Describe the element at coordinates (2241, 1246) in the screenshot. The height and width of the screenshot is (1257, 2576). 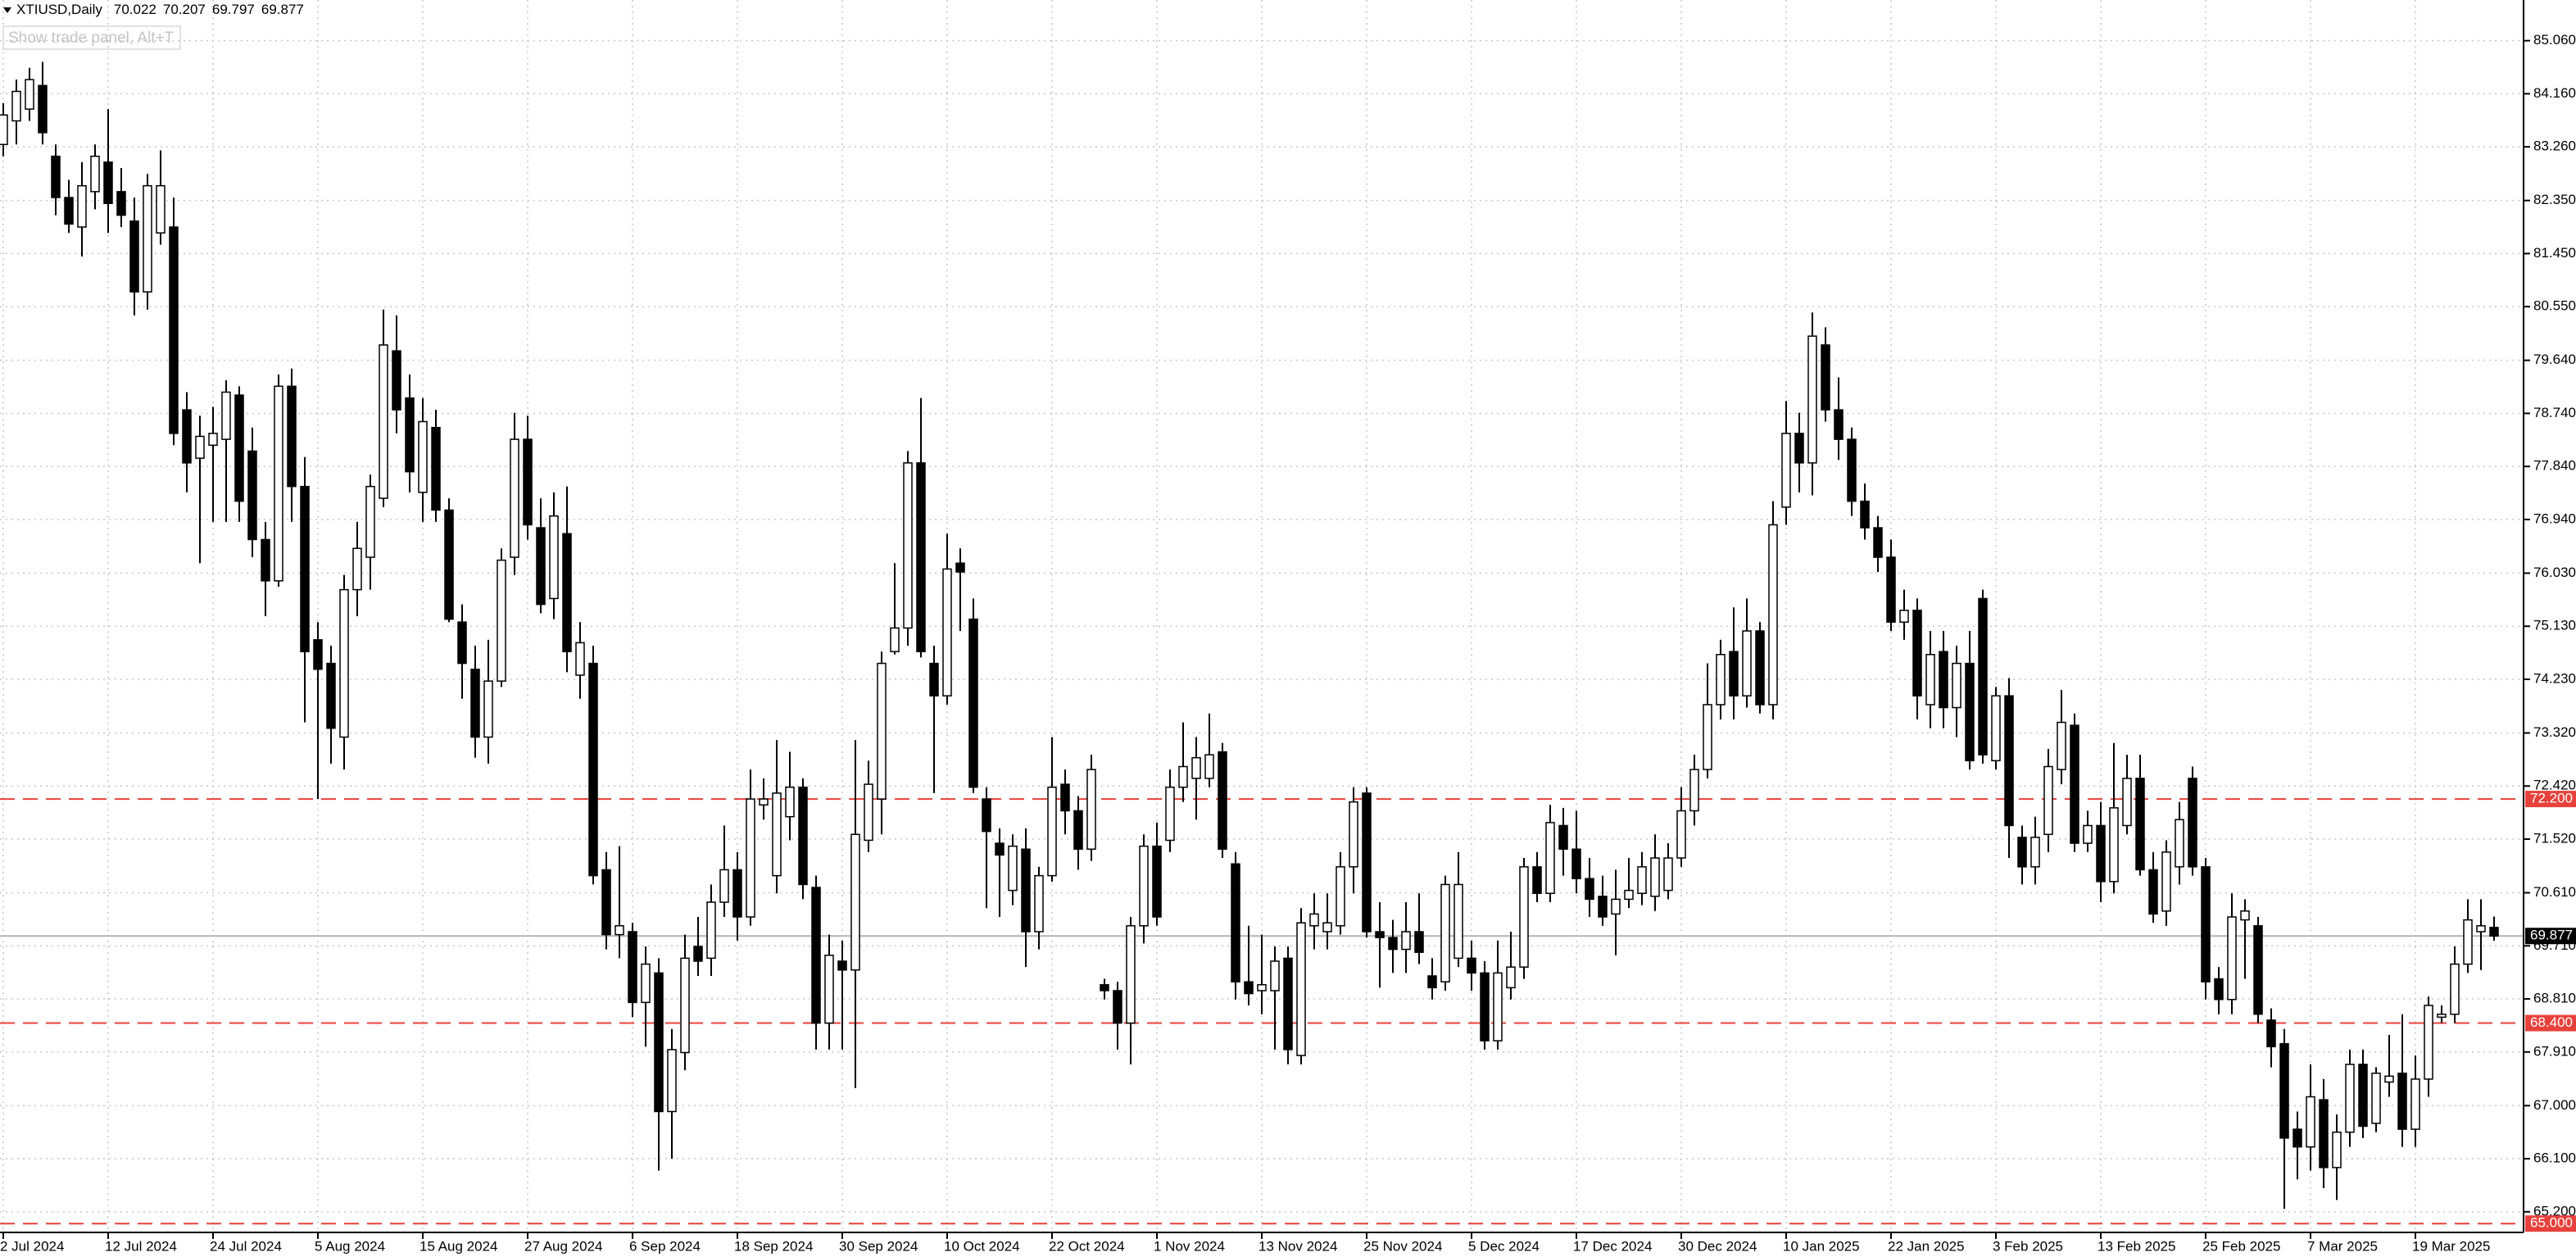
I see `x-tick-label: 25 Feb 2025` at that location.